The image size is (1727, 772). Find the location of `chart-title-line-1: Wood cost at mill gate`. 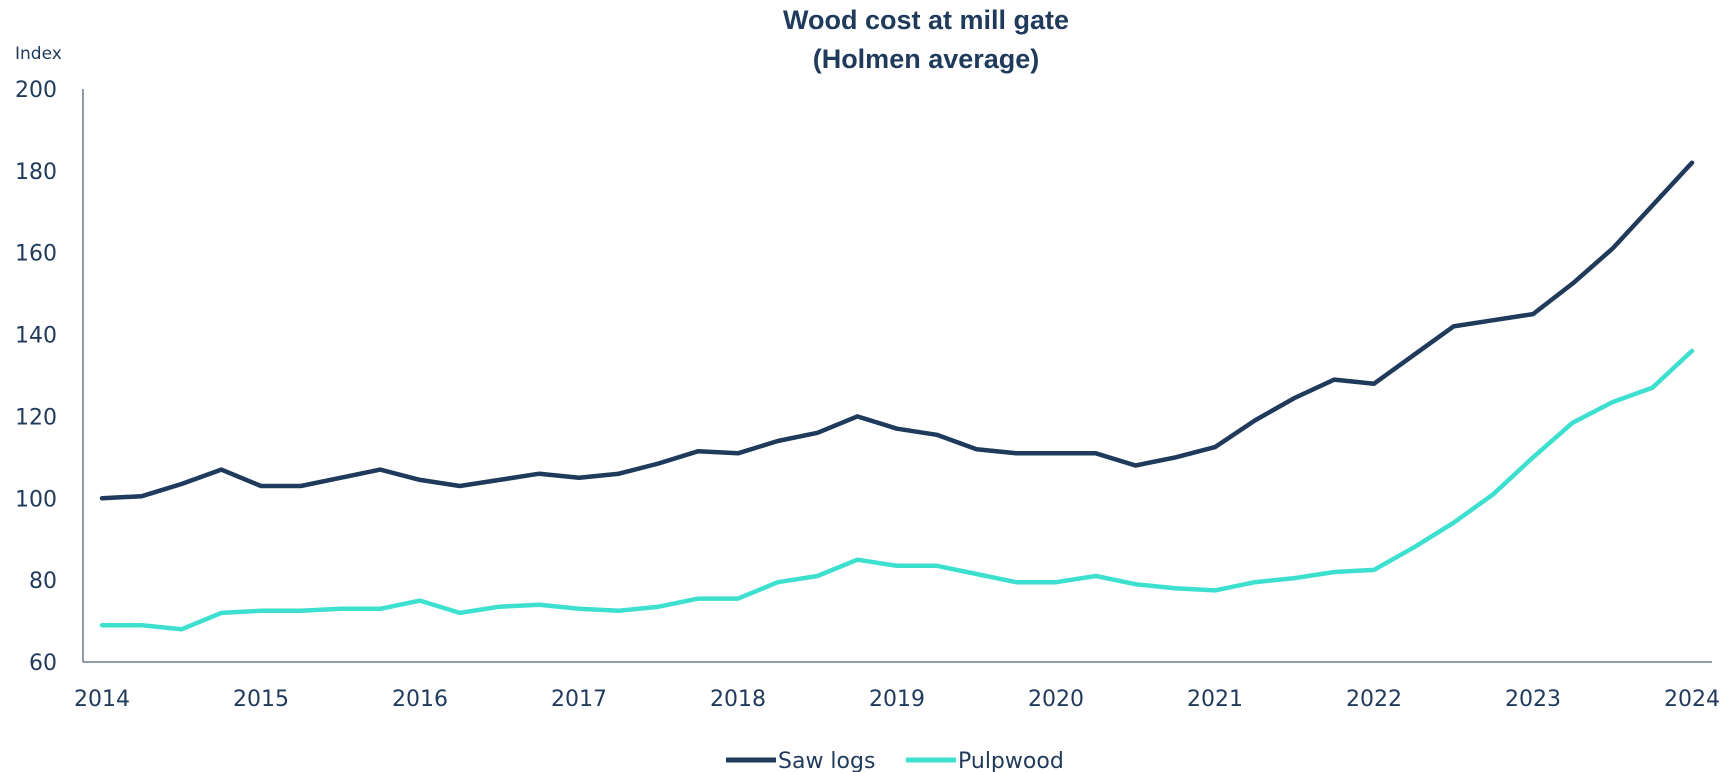

chart-title-line-1: Wood cost at mill gate is located at coordinates (926, 20).